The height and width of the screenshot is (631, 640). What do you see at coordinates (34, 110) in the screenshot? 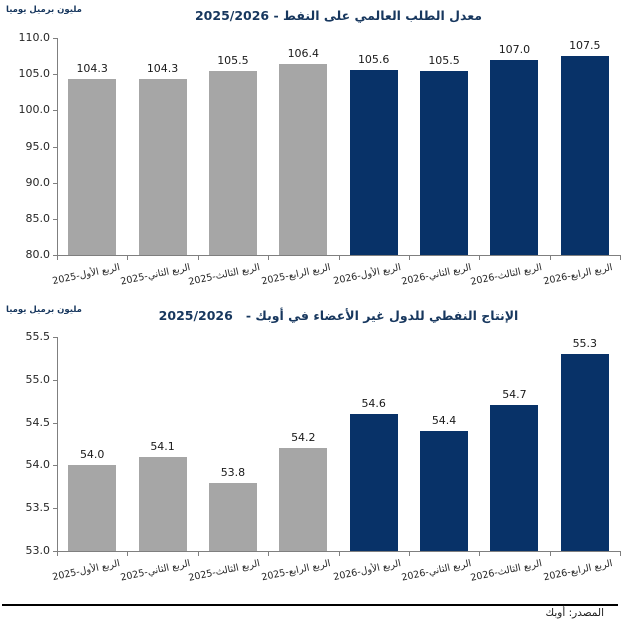
I see `y-tick-label: 100.0` at bounding box center [34, 110].